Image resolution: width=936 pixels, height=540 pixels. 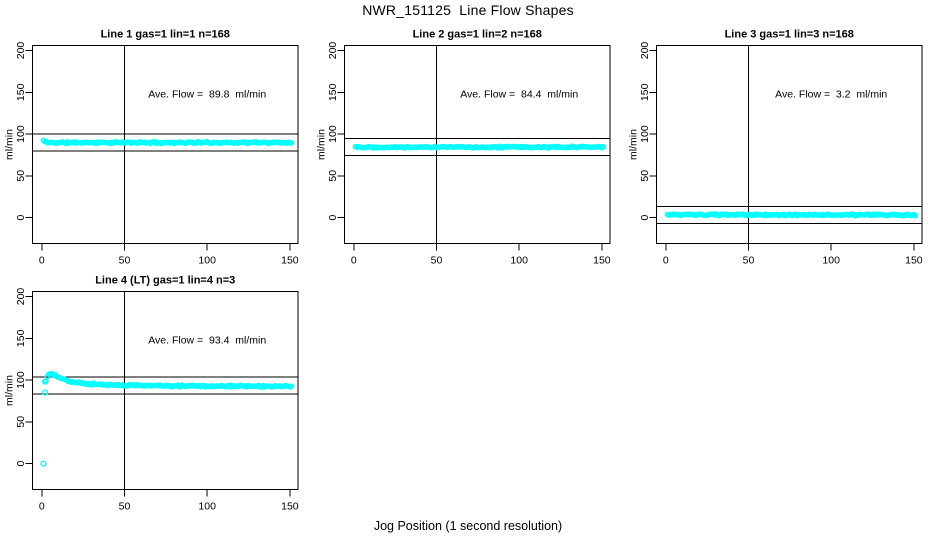 What do you see at coordinates (519, 95) in the screenshot?
I see `ave-flow-annotation: Ave. Flow = 84.4 ml/min` at bounding box center [519, 95].